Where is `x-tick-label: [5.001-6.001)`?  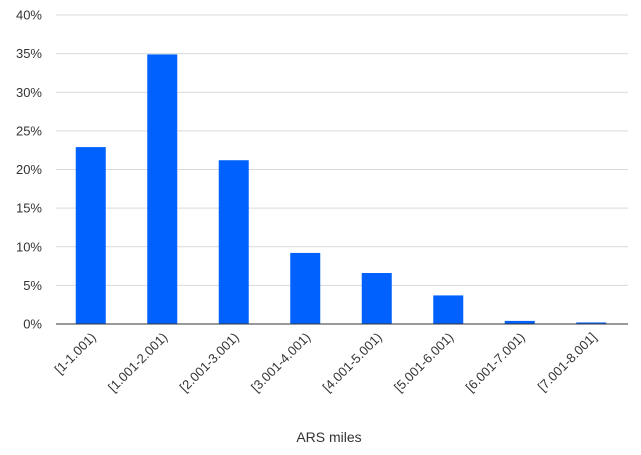
x-tick-label: [5.001-6.001) is located at coordinates (423, 362).